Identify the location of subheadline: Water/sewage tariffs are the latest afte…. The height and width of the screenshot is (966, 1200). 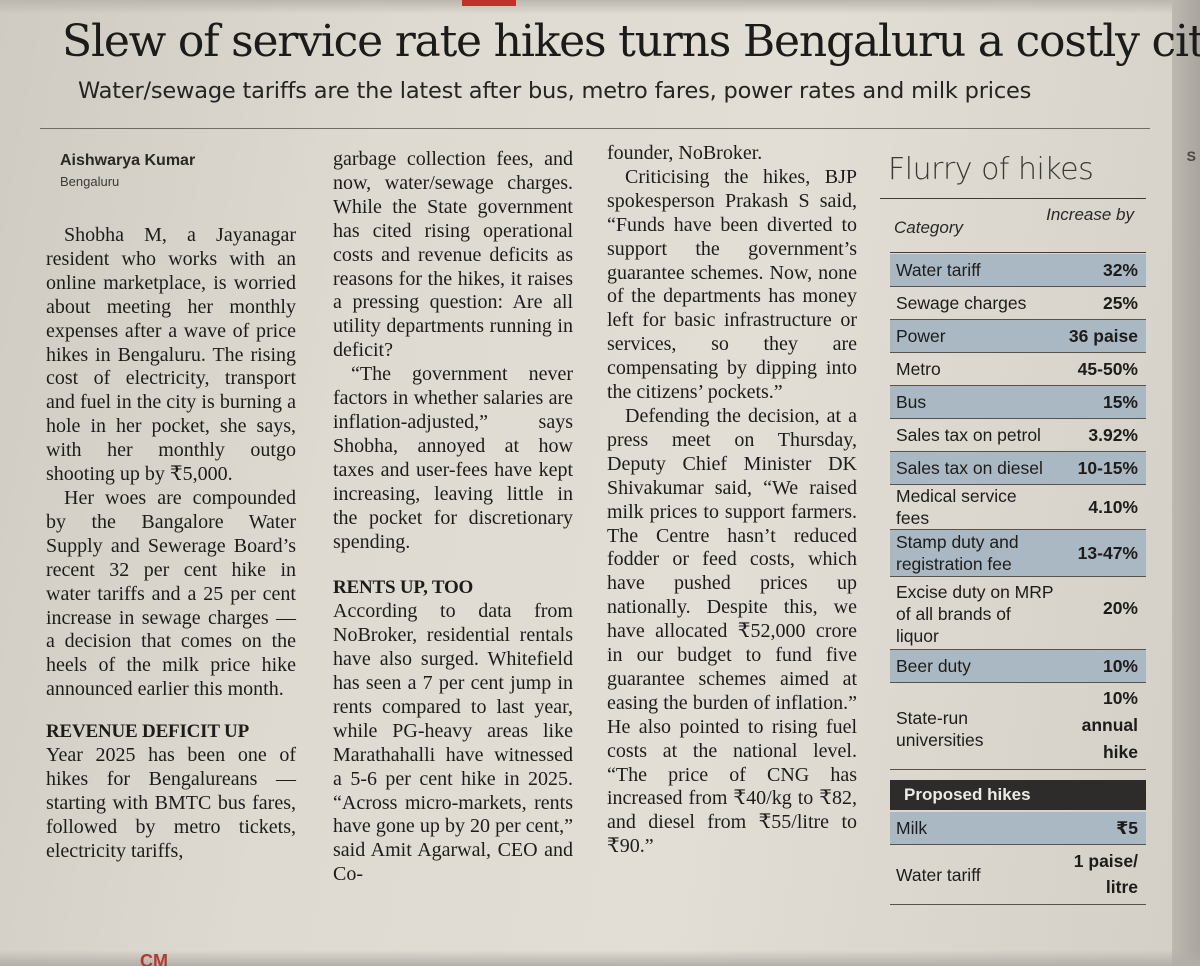
(555, 91).